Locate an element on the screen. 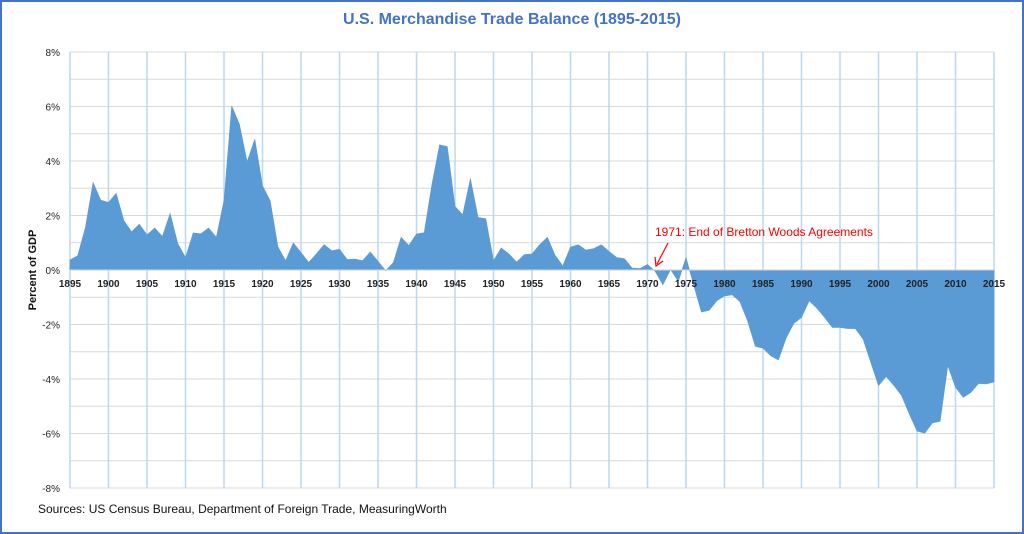 This screenshot has height=534, width=1024. x-tick-label: 1945 is located at coordinates (455, 284).